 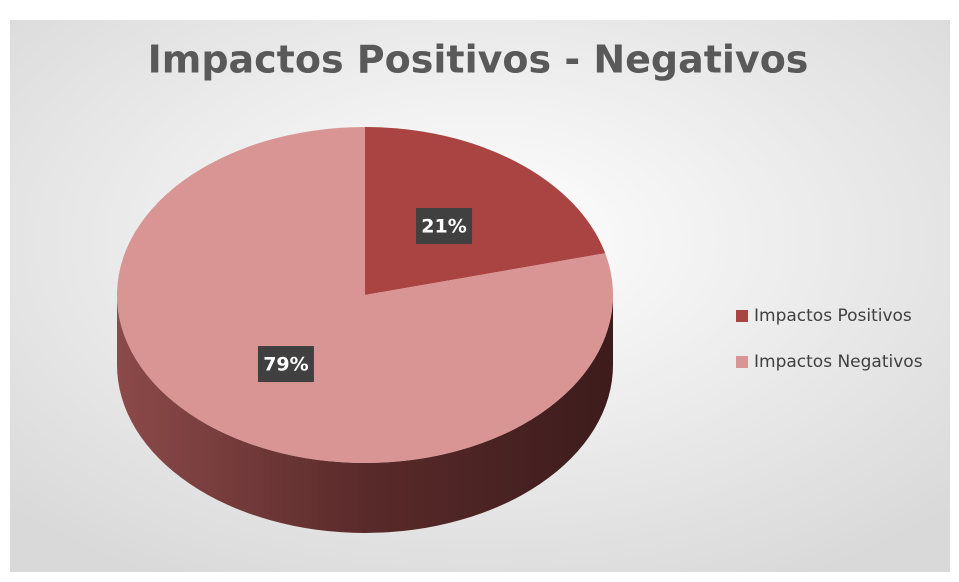 What do you see at coordinates (485, 211) in the screenshot?
I see `pie-slice` at bounding box center [485, 211].